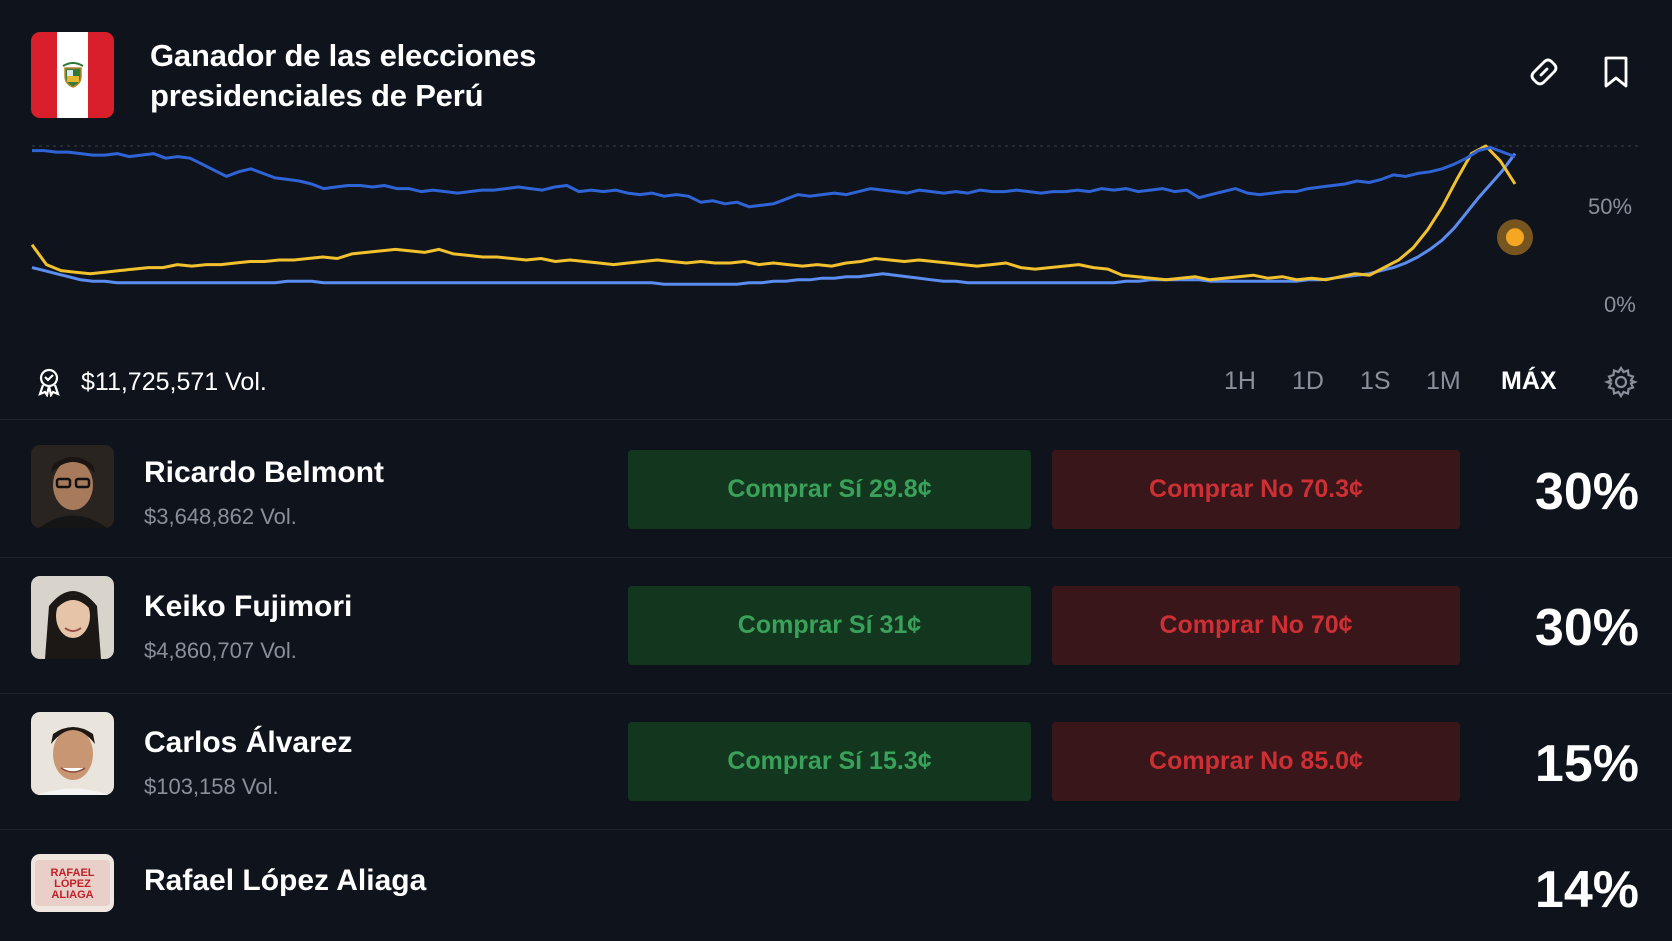 This screenshot has width=1672, height=941. What do you see at coordinates (1529, 381) in the screenshot?
I see `range-max-button: MÁX` at bounding box center [1529, 381].